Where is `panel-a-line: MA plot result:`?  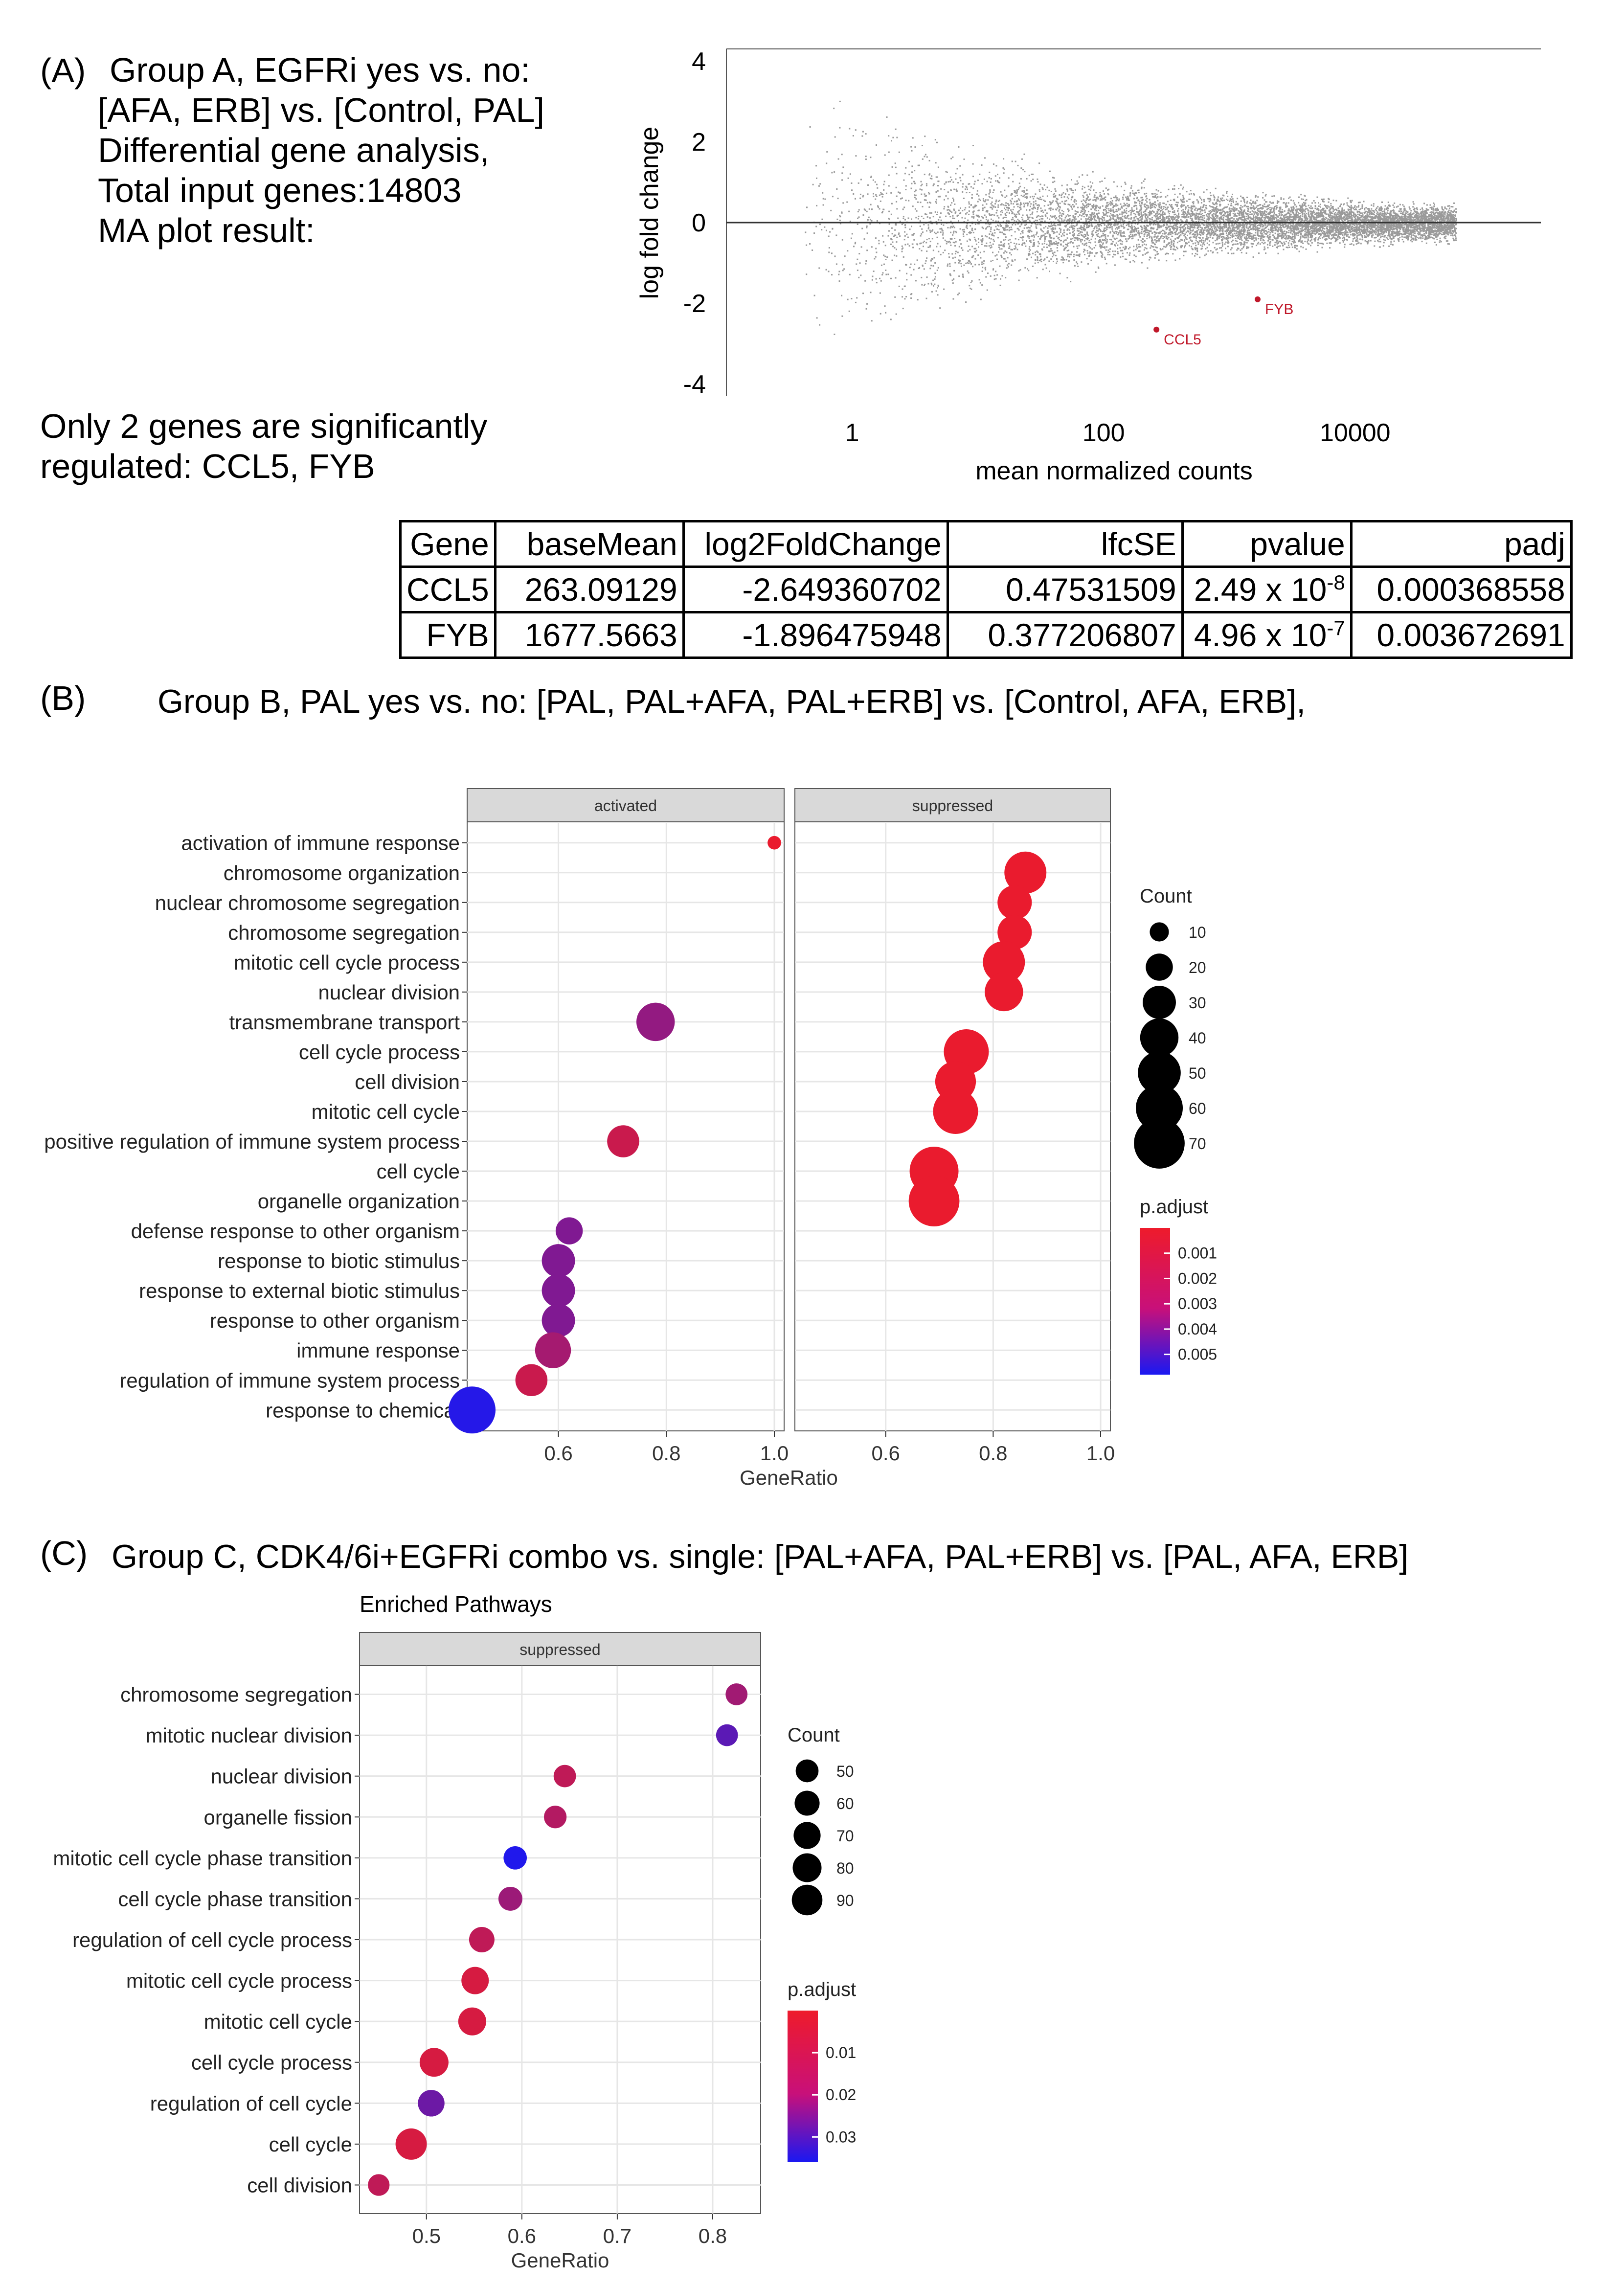 panel-a-line: MA plot result: is located at coordinates (207, 230).